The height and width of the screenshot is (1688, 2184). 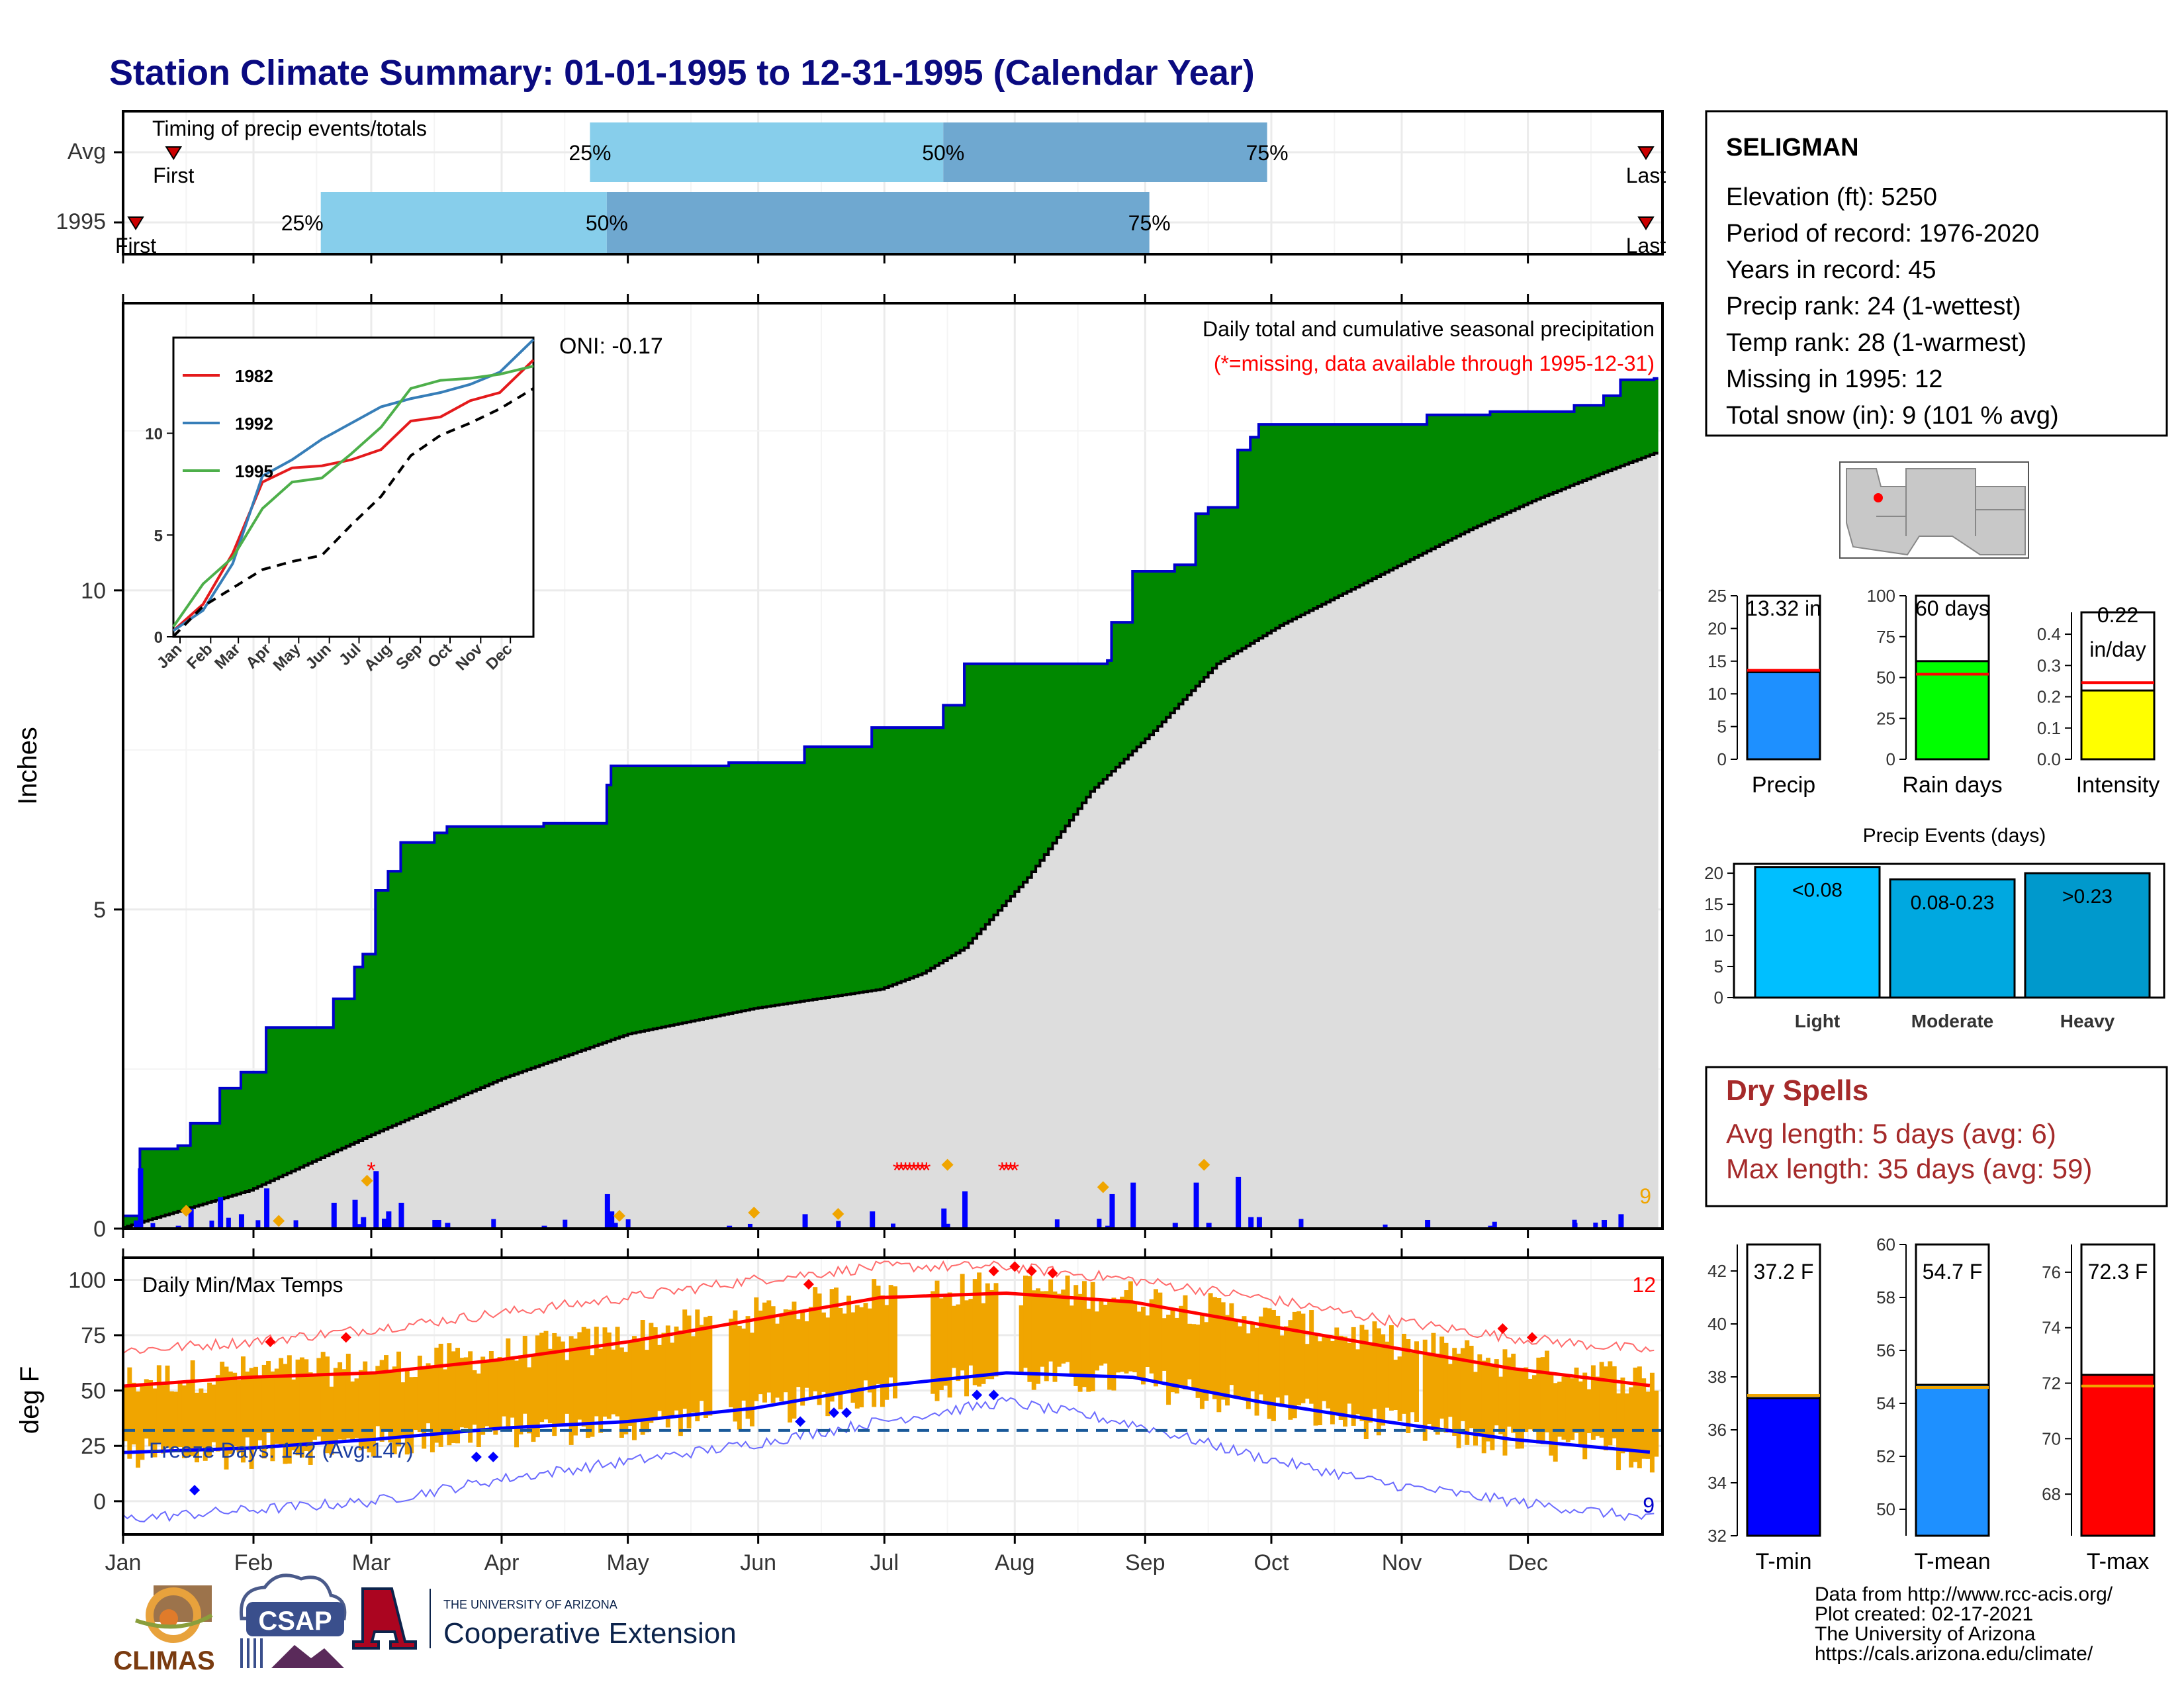 I want to click on ua-top-text: THE UNIVERSITY OF ARIZONA, so click(x=530, y=1605).